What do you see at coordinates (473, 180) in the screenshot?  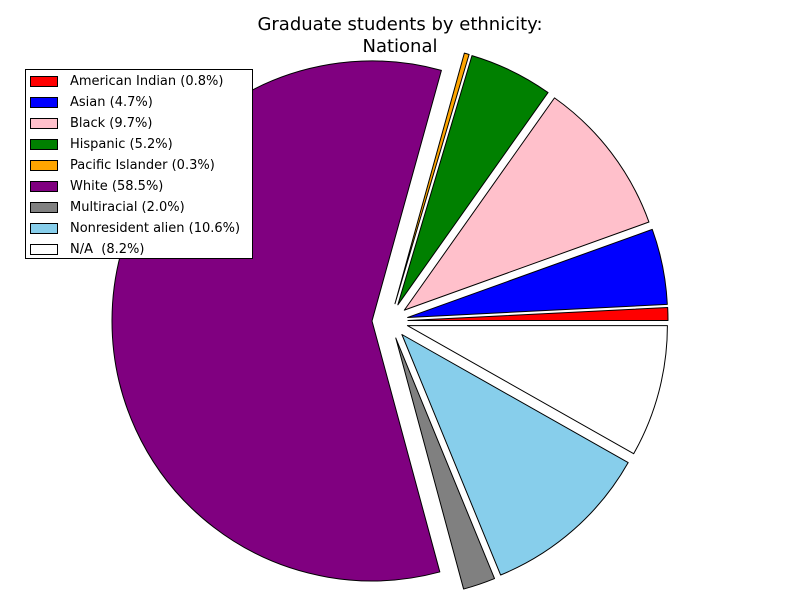 I see `pie-slice-hispanic` at bounding box center [473, 180].